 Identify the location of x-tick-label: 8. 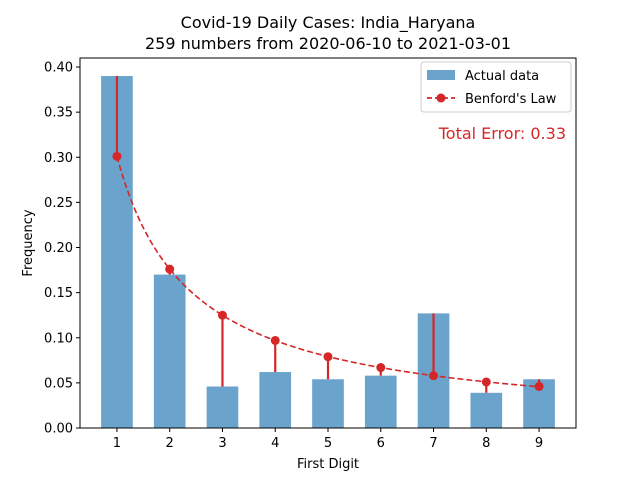
(486, 443).